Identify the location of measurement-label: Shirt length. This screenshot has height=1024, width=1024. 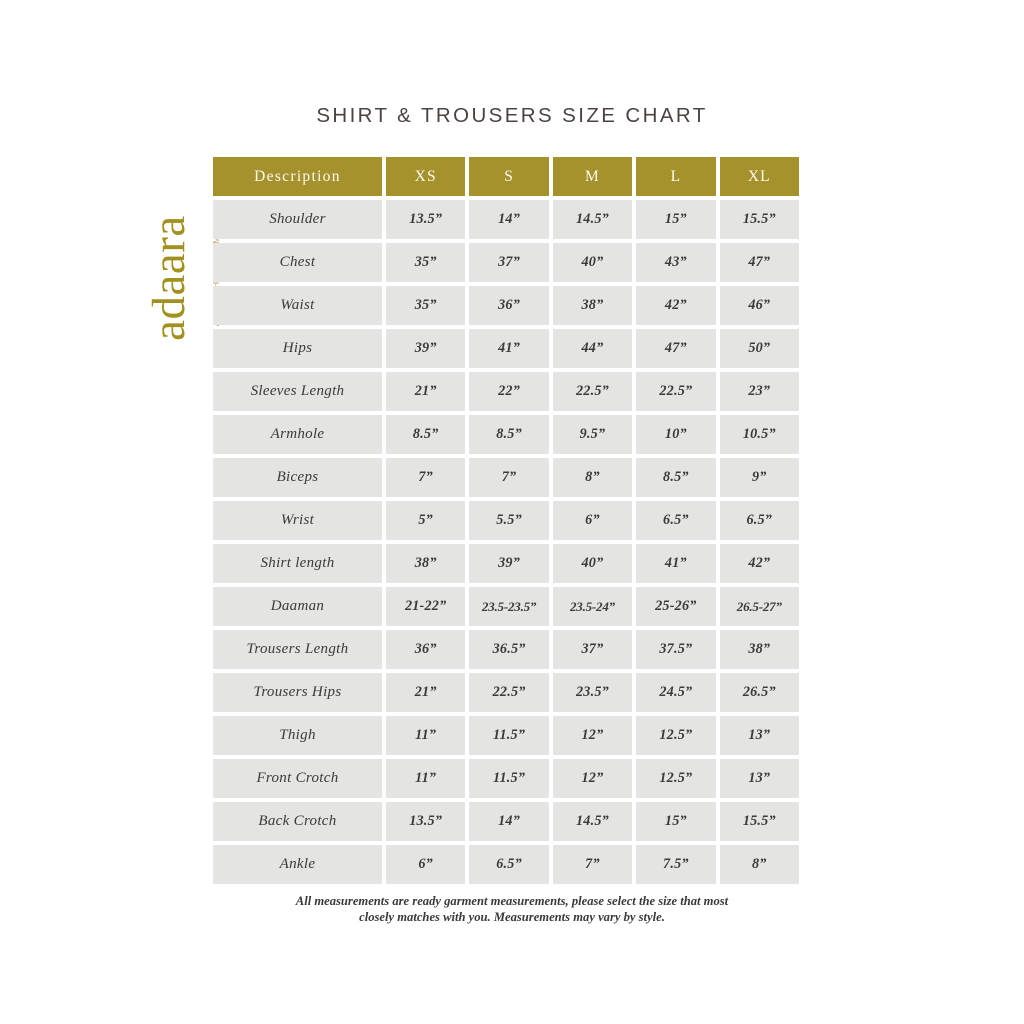
(297, 563).